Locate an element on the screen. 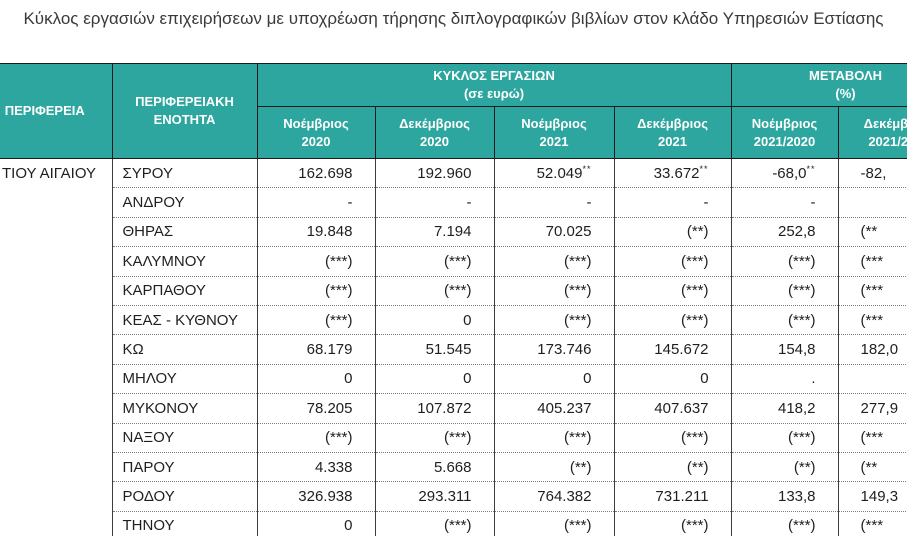 This screenshot has height=536, width=907. value-cell: 4.338 is located at coordinates (316, 467).